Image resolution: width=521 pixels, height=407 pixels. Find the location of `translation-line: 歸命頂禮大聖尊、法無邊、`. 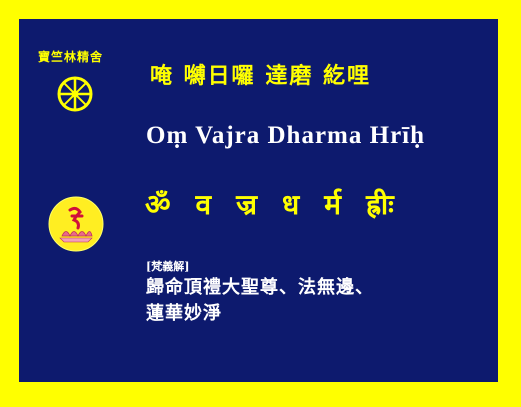

translation-line: 歸命頂禮大聖尊、法無邊、 is located at coordinates (260, 287).